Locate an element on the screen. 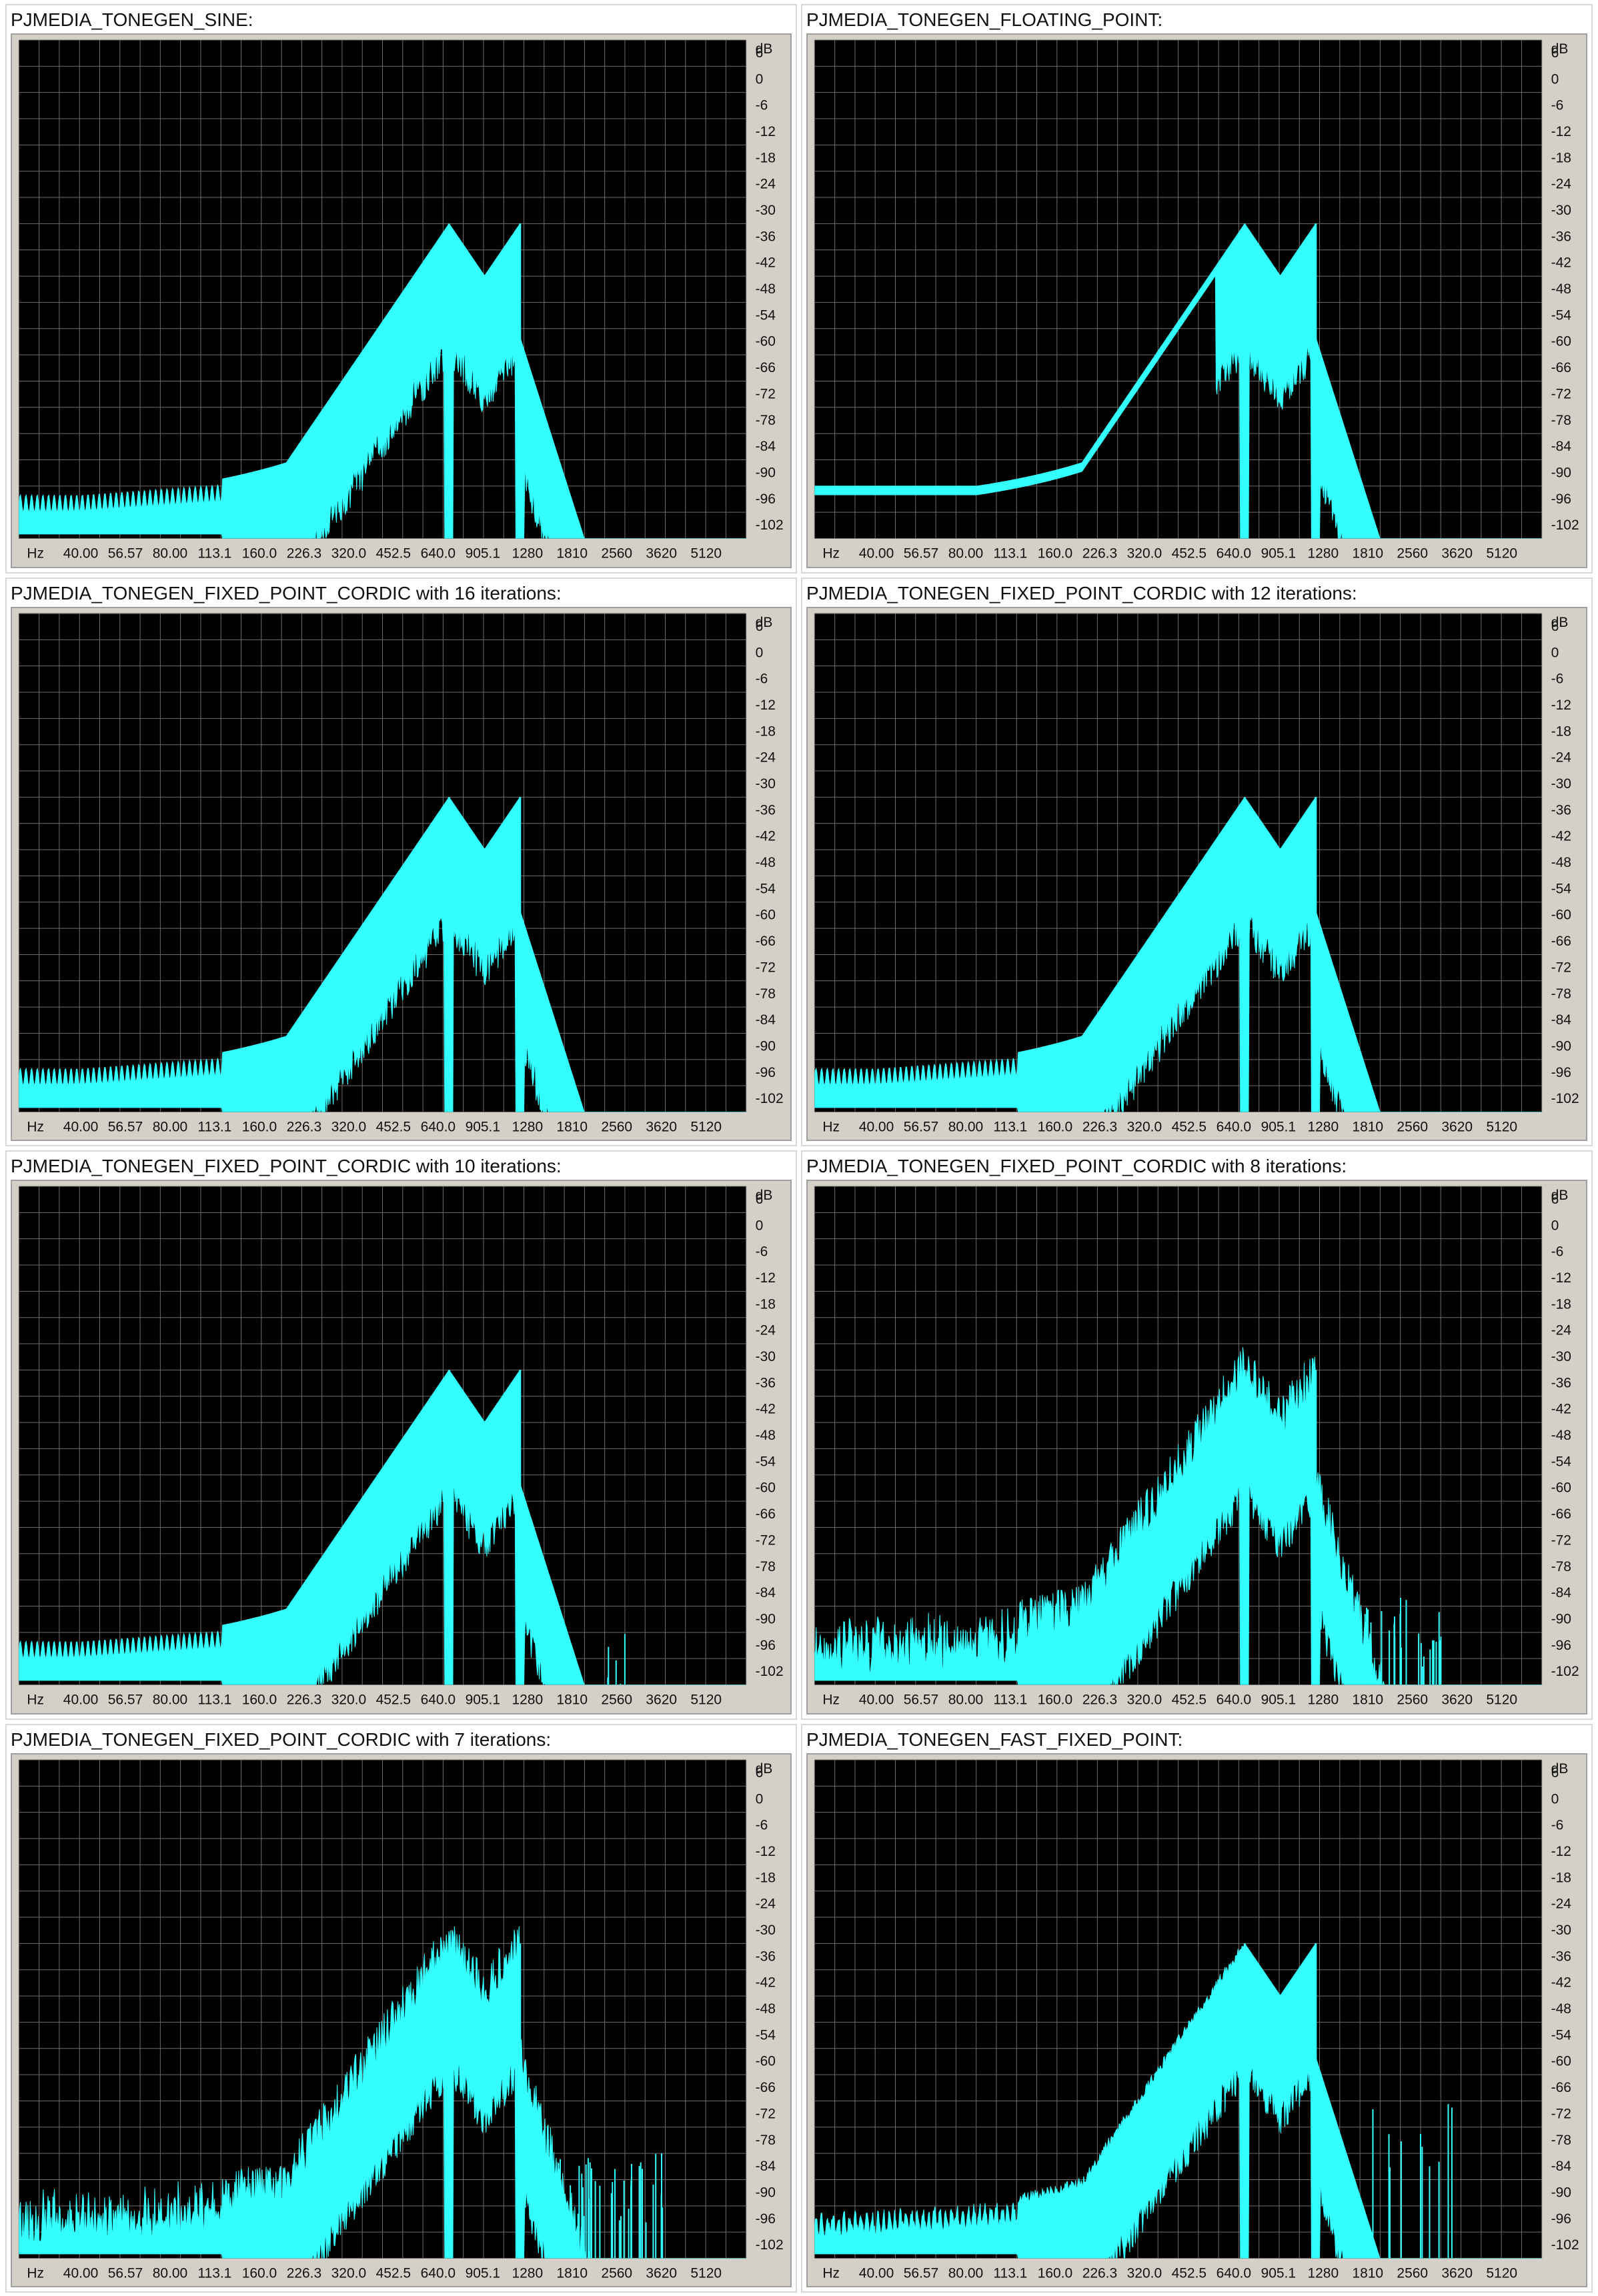 The width and height of the screenshot is (1598, 2296). y-tick-label: -60 is located at coordinates (766, 2061).